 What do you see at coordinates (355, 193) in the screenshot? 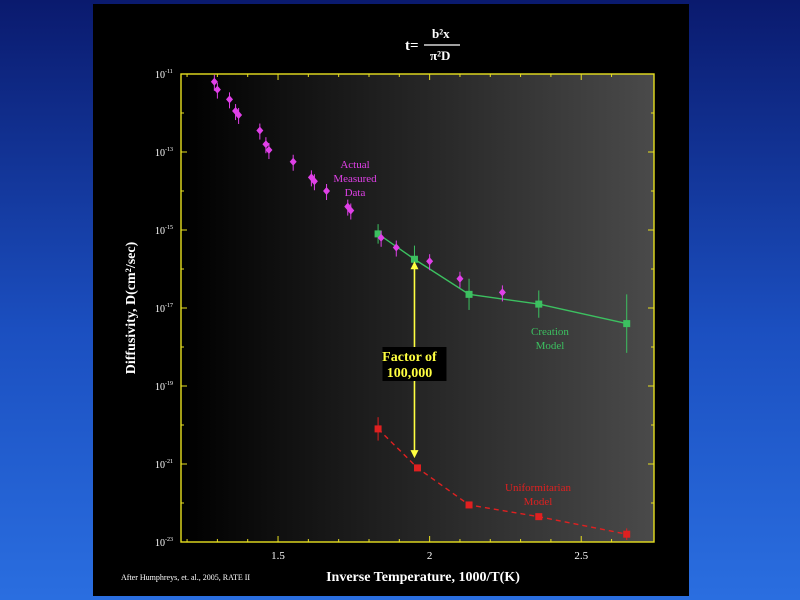
I see `series-label-line: Data` at bounding box center [355, 193].